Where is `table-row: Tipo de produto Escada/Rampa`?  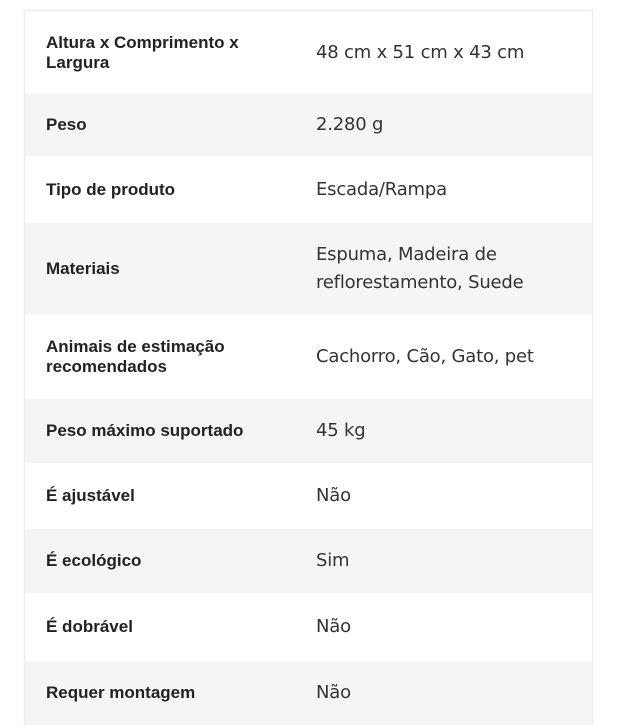
table-row: Tipo de produto Escada/Rampa is located at coordinates (308, 189).